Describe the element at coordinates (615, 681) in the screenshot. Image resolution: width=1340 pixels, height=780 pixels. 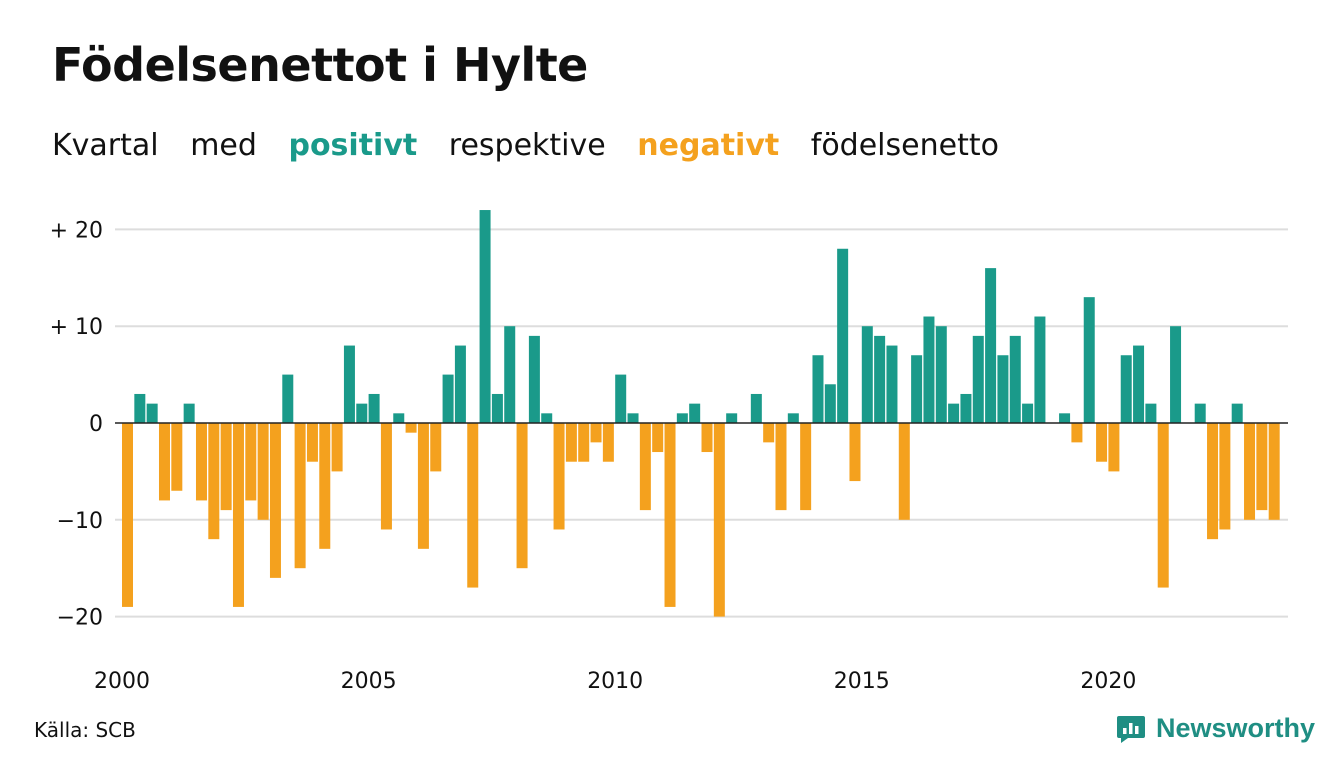
I see `x-tick-label: 2010` at that location.